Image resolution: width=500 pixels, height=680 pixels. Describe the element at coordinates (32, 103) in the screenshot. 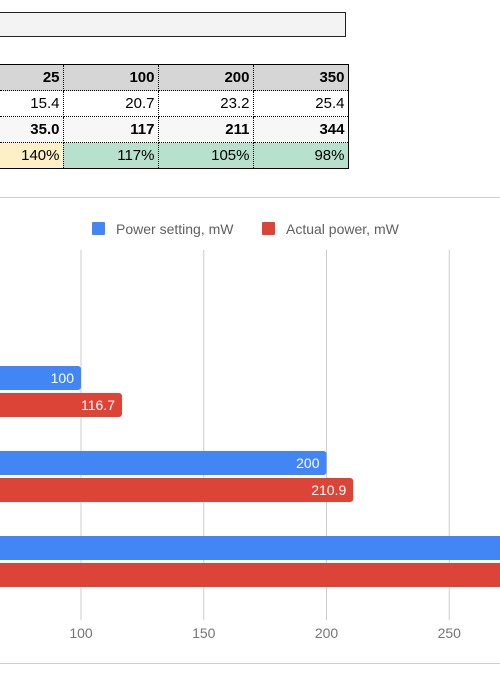

I see `table-cell: 15.4` at that location.